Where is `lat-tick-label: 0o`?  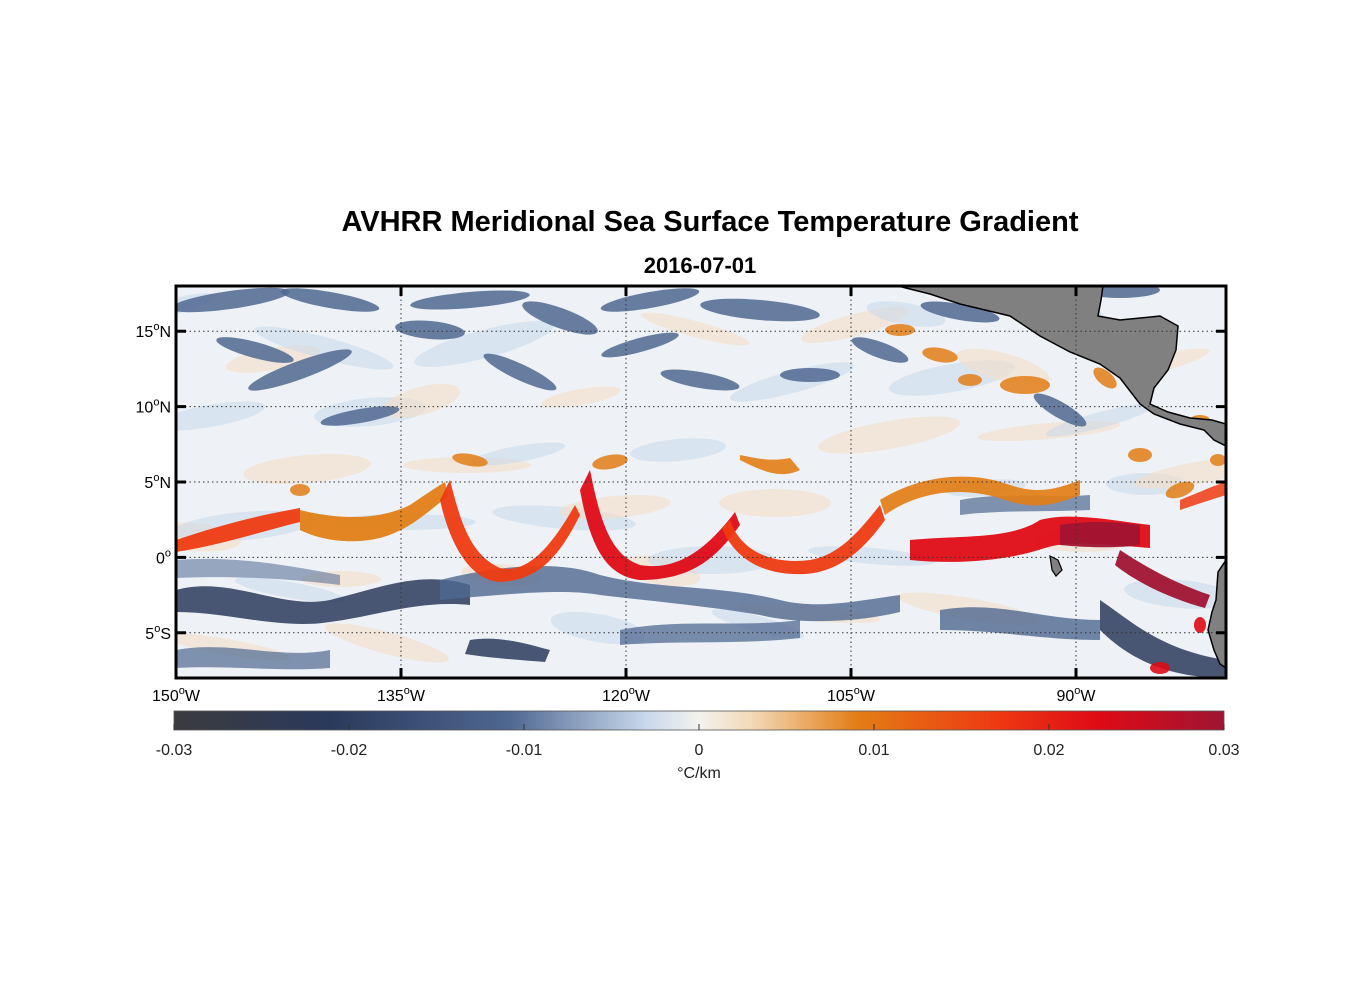
lat-tick-label: 0o is located at coordinates (163, 557).